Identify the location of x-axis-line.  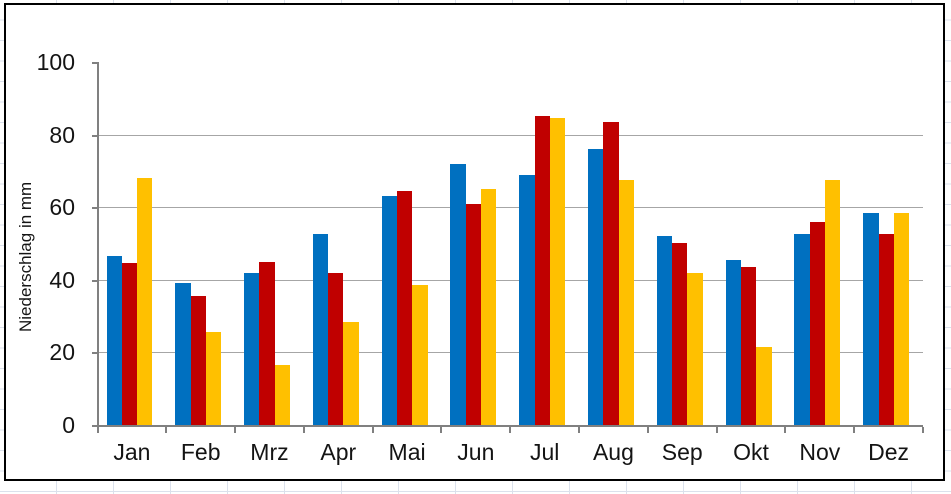
(509, 426).